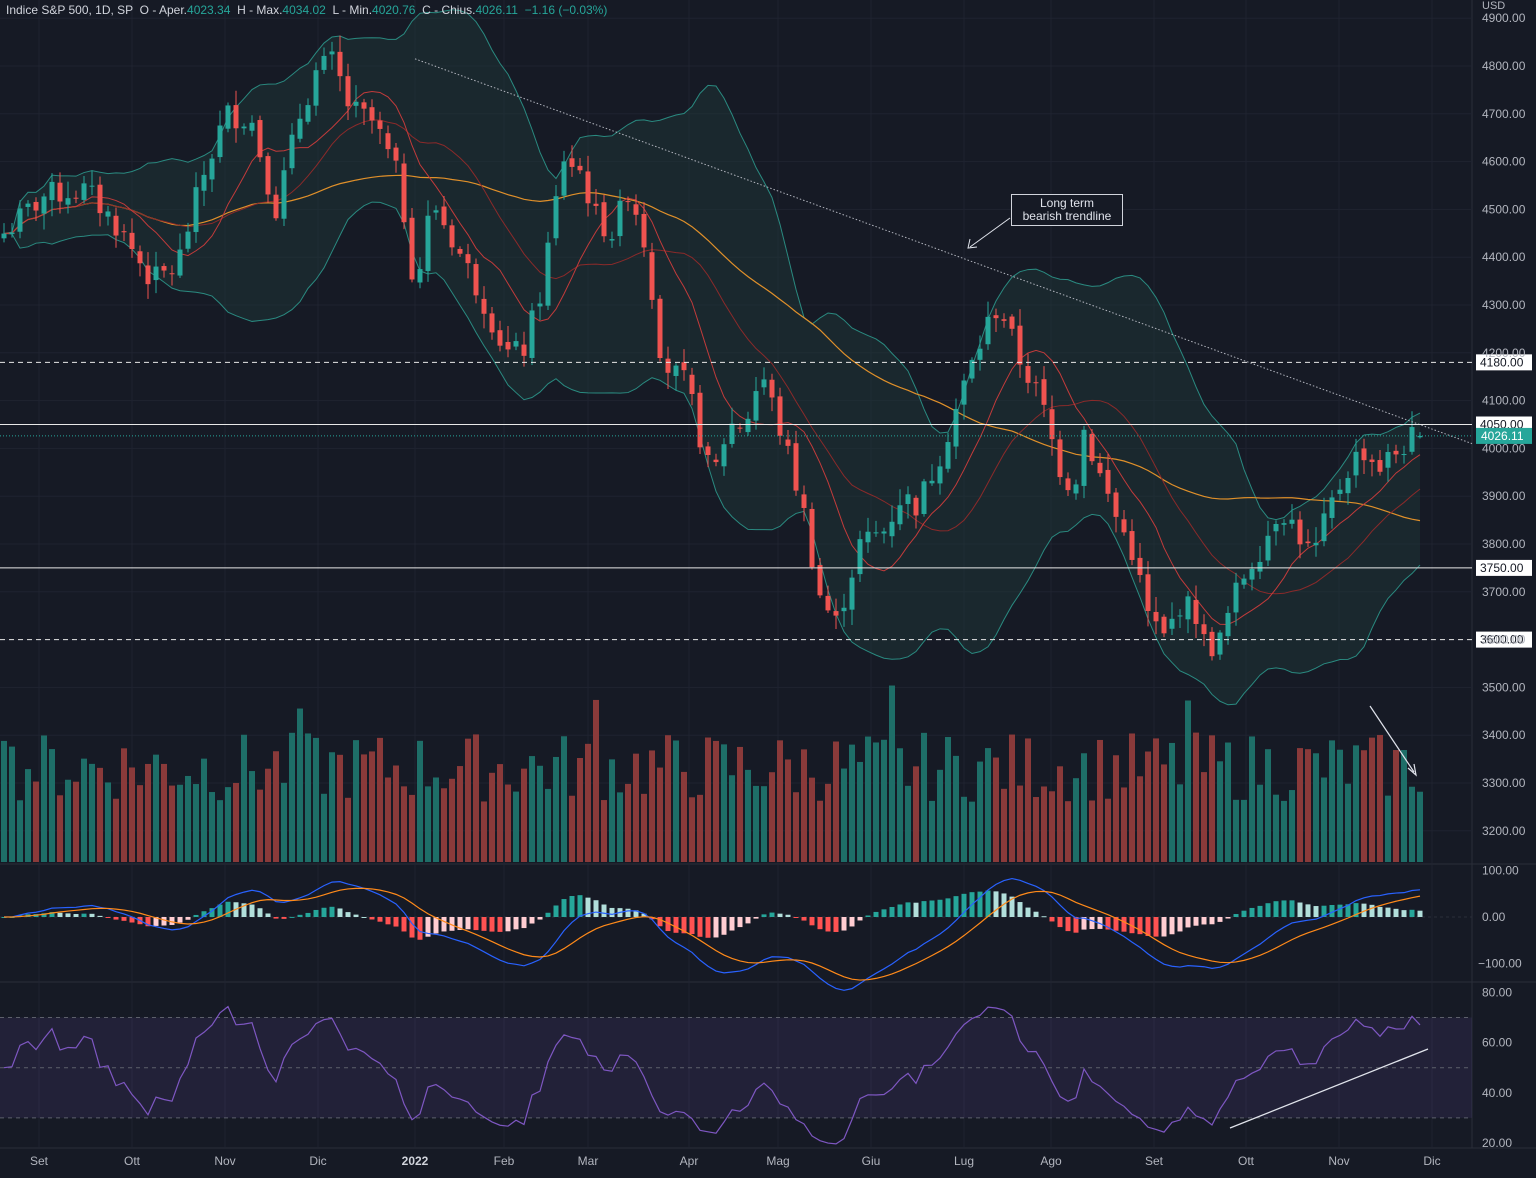 Image resolution: width=1536 pixels, height=1178 pixels. Describe the element at coordinates (964, 1161) in the screenshot. I see `time-axis-tick: Lug` at that location.